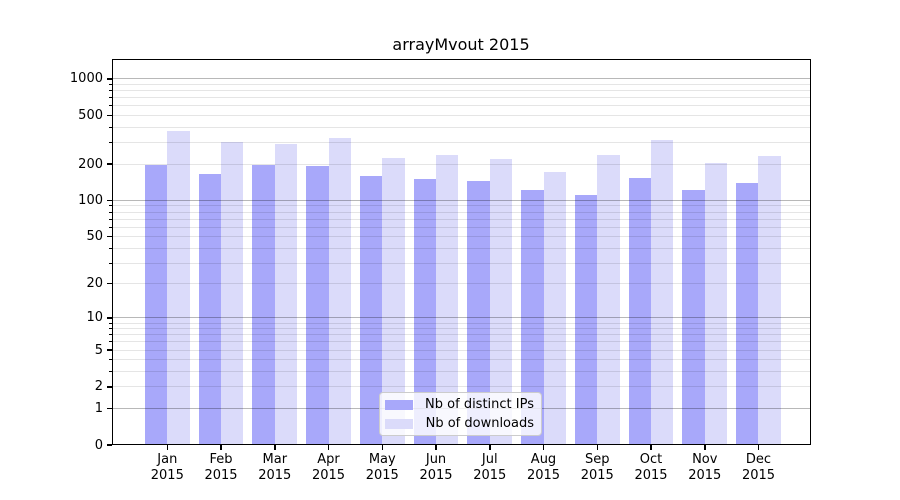 The height and width of the screenshot is (500, 900). Describe the element at coordinates (478, 312) in the screenshot. I see `bar-distinct-ips-jul` at that location.